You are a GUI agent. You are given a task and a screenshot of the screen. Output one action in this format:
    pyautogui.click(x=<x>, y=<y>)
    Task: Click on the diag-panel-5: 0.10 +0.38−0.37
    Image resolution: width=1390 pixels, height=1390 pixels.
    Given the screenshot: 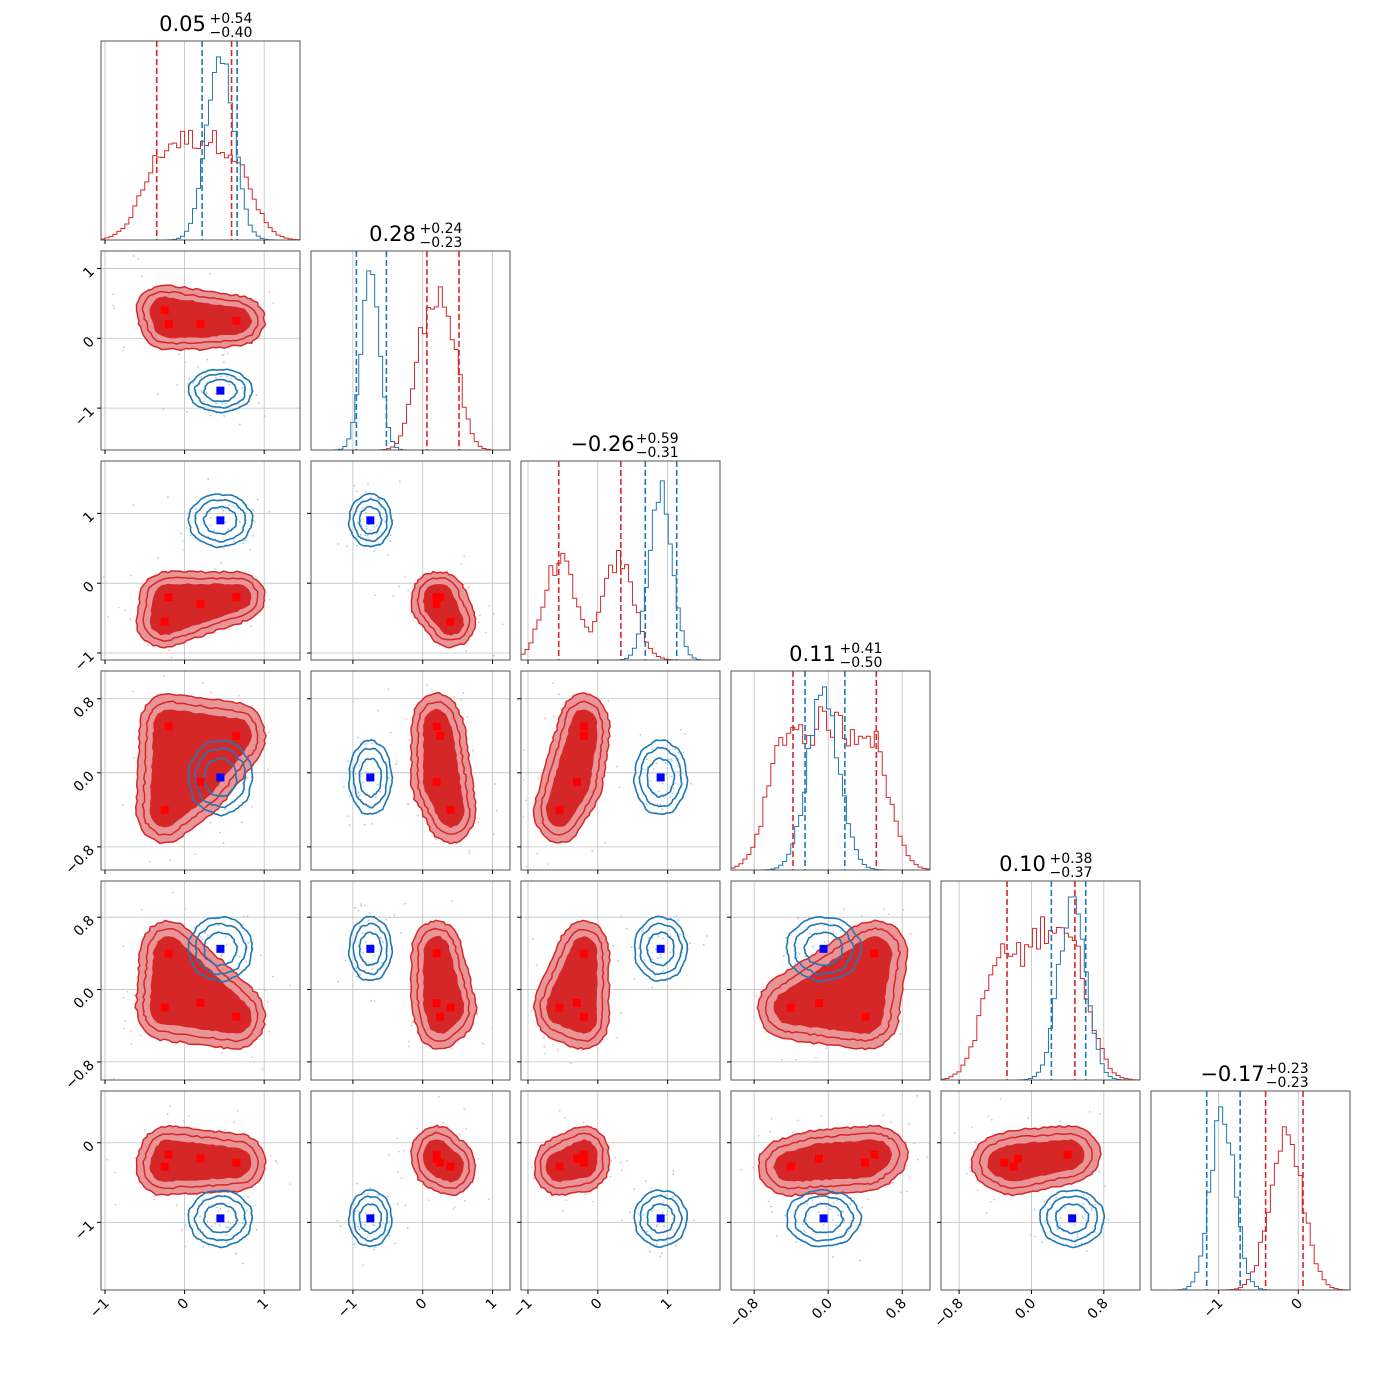 What is the action you would take?
    pyautogui.click(x=1040, y=966)
    